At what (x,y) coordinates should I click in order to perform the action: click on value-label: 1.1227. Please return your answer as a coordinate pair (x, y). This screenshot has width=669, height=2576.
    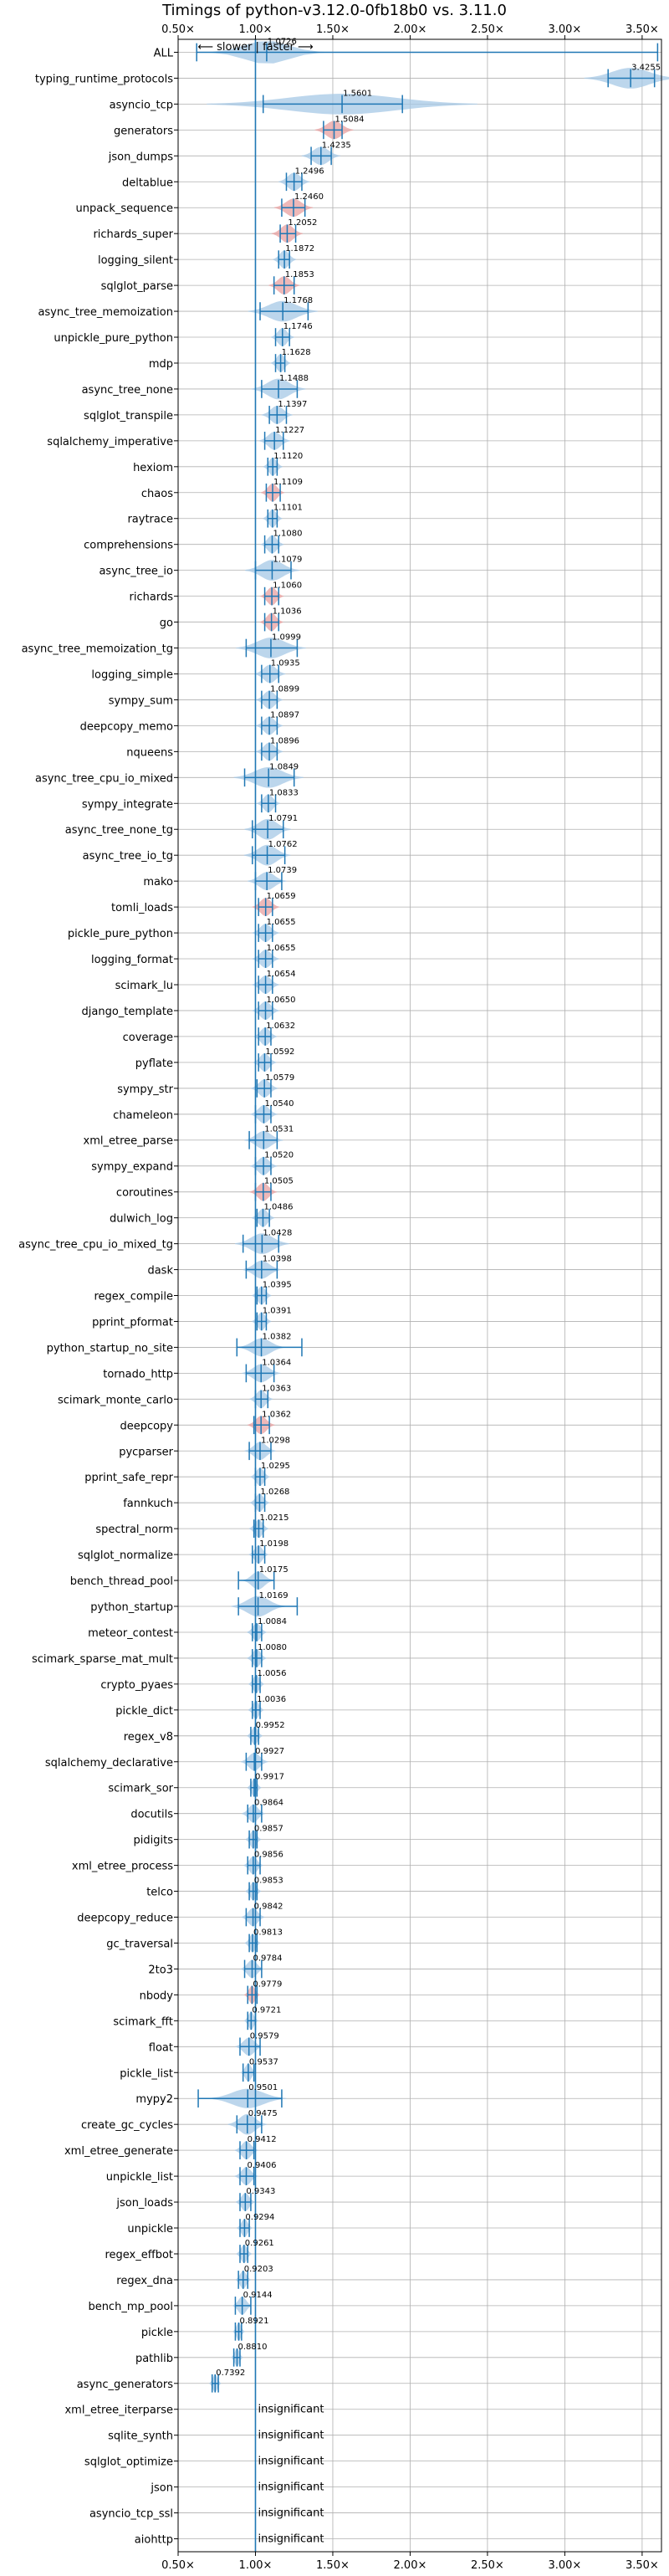
    Looking at the image, I should click on (289, 431).